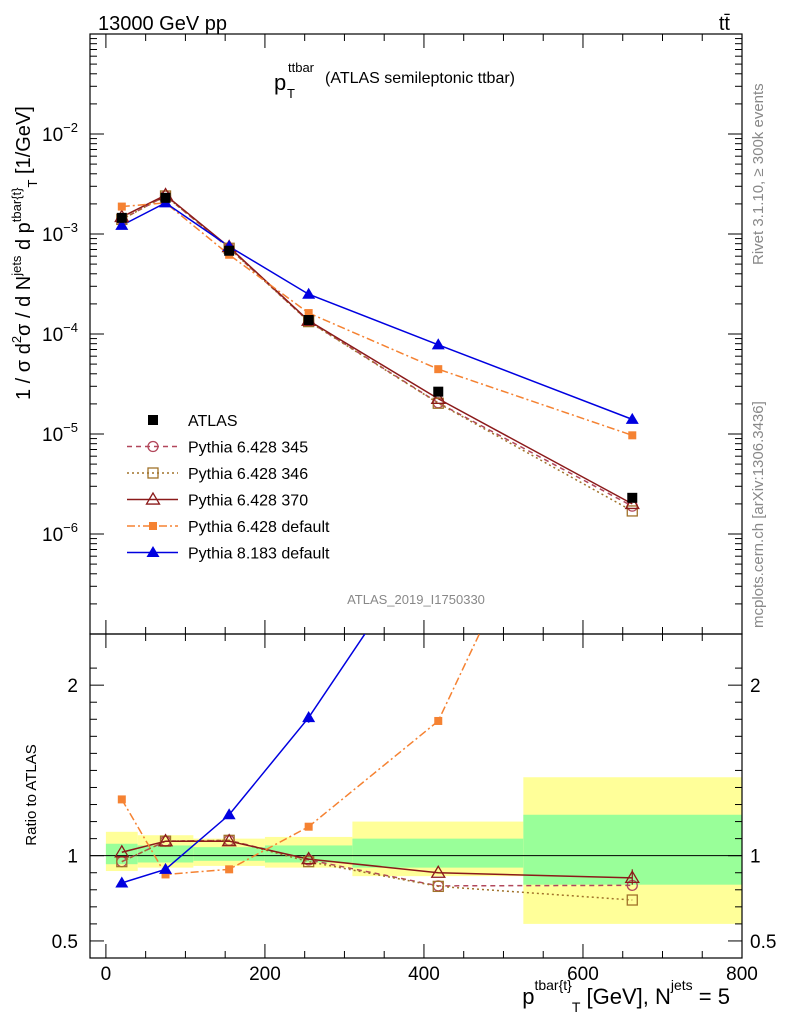 The width and height of the screenshot is (786, 1024). Describe the element at coordinates (16, 266) in the screenshot. I see `ylabel-sup2: jets` at that location.